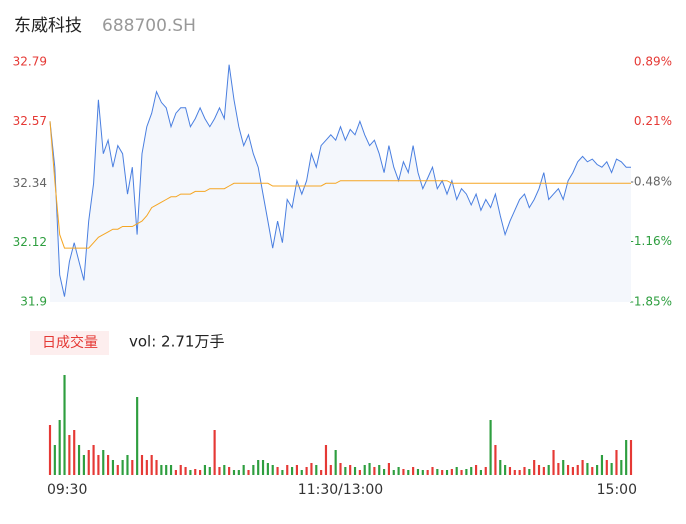 Image resolution: width=686 pixels, height=524 pixels. I want to click on x-tick-label: 09:30, so click(67, 490).